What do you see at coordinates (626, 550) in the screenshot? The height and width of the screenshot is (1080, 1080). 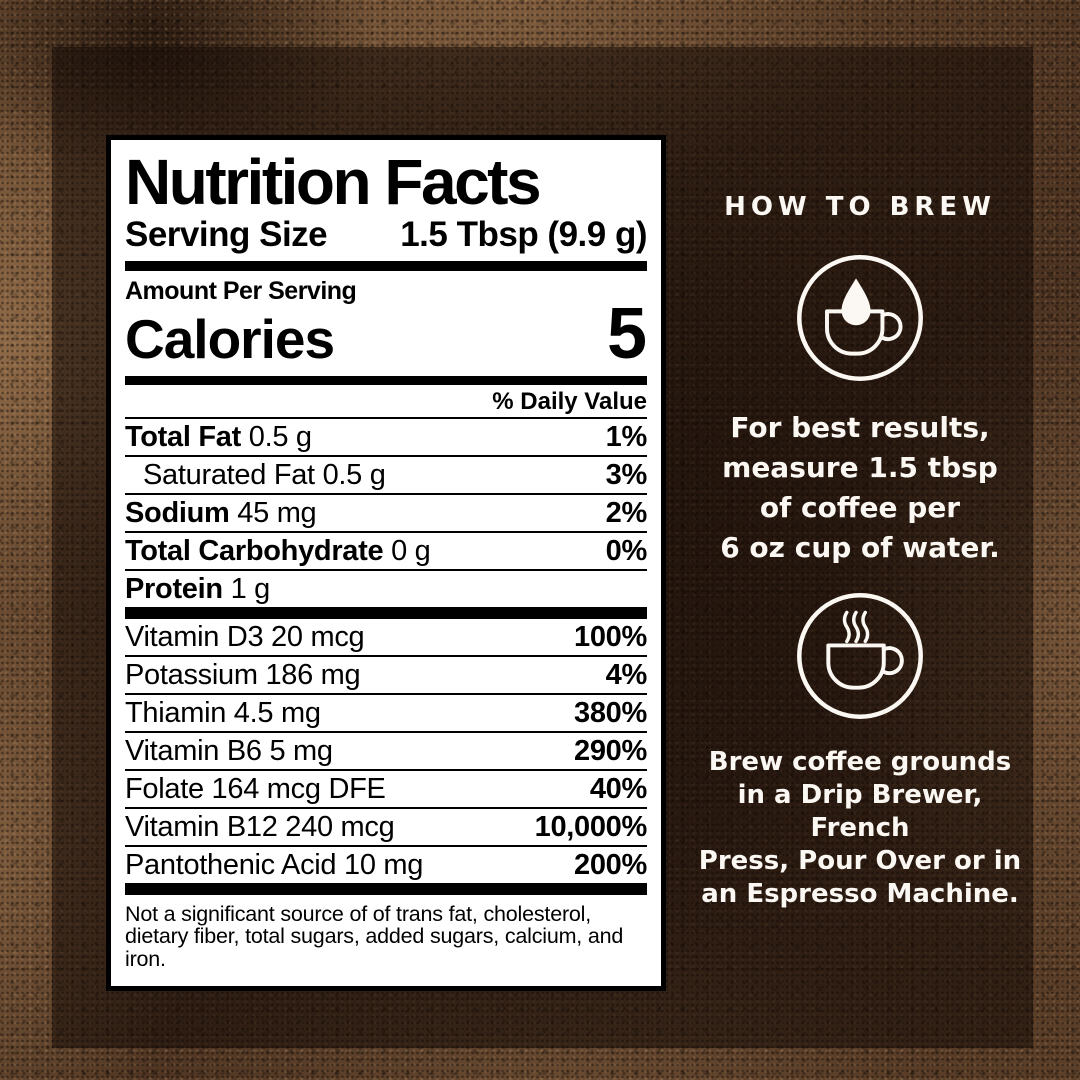 I see `nutrient-percent: 0%` at bounding box center [626, 550].